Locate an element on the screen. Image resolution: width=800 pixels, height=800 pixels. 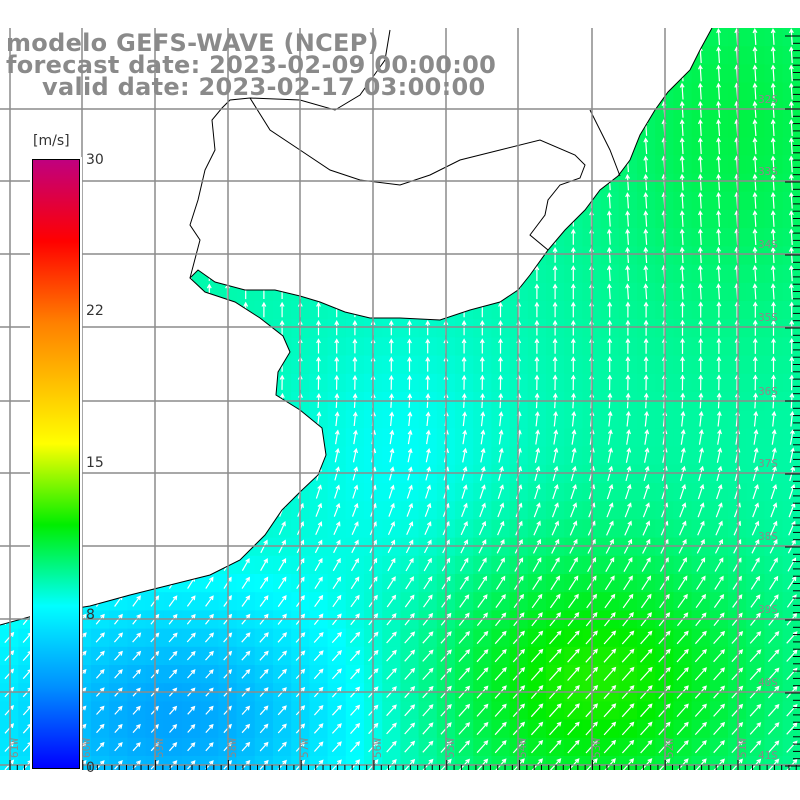
lon-label: 54W is located at coordinates (522, 748).